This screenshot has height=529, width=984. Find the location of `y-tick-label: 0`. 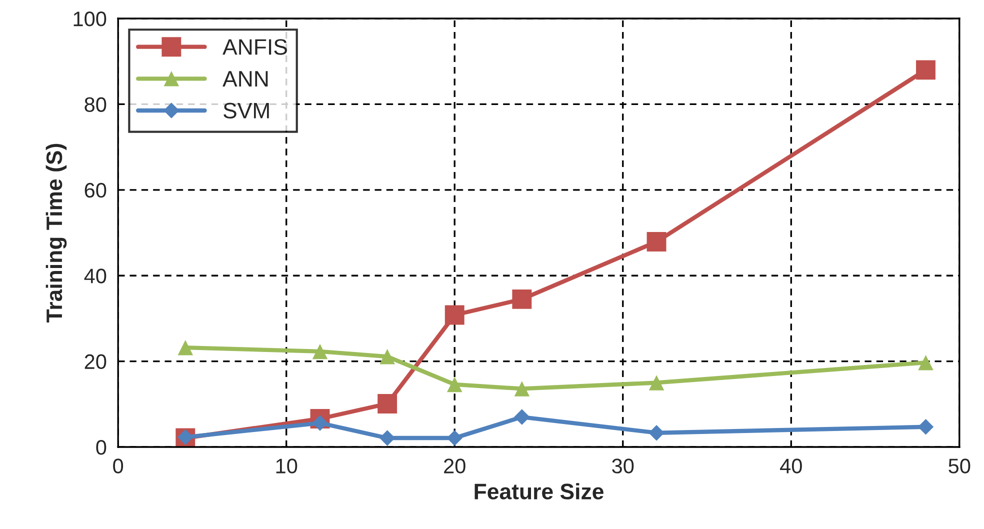

y-tick-label: 0 is located at coordinates (101, 447).